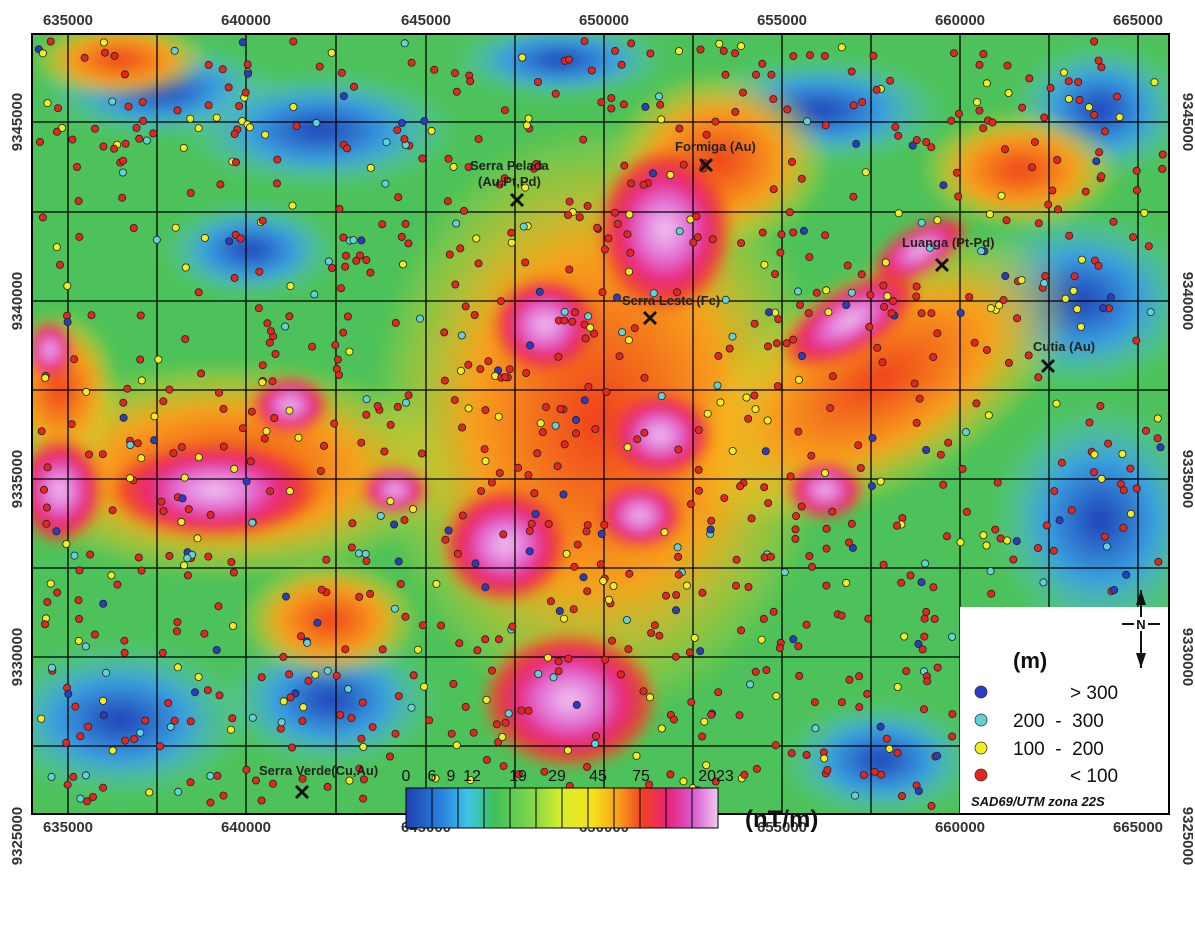 Image resolution: width=1195 pixels, height=934 pixels. What do you see at coordinates (510, 165) in the screenshot?
I see `place-serra-pelada: Serra Pelada` at bounding box center [510, 165].